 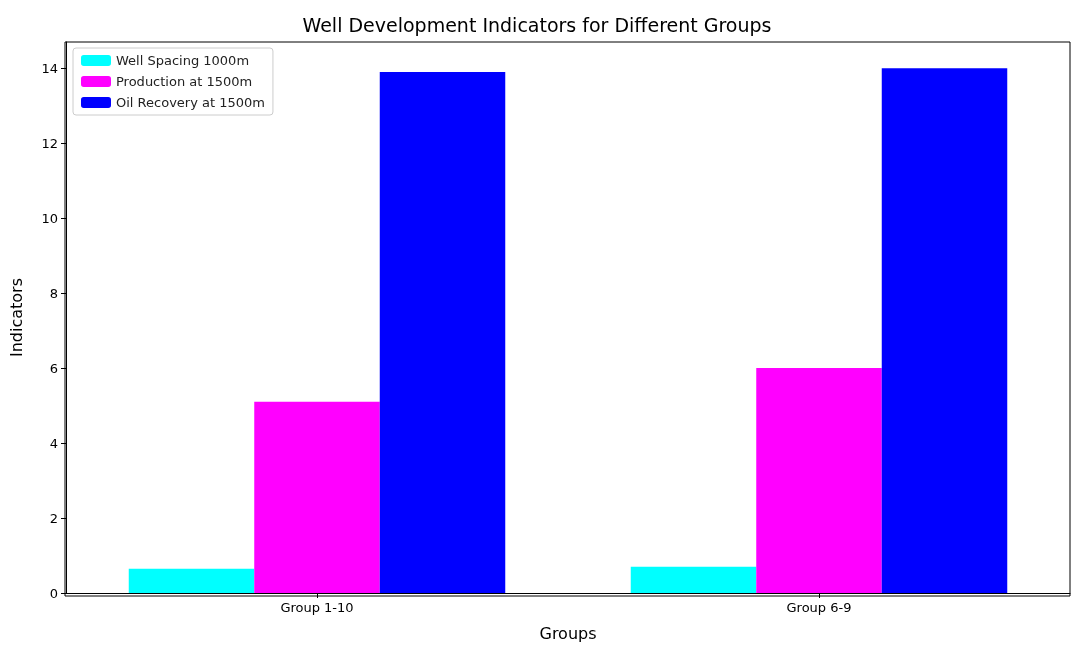 I want to click on y-tick-label: 14, so click(x=49, y=68).